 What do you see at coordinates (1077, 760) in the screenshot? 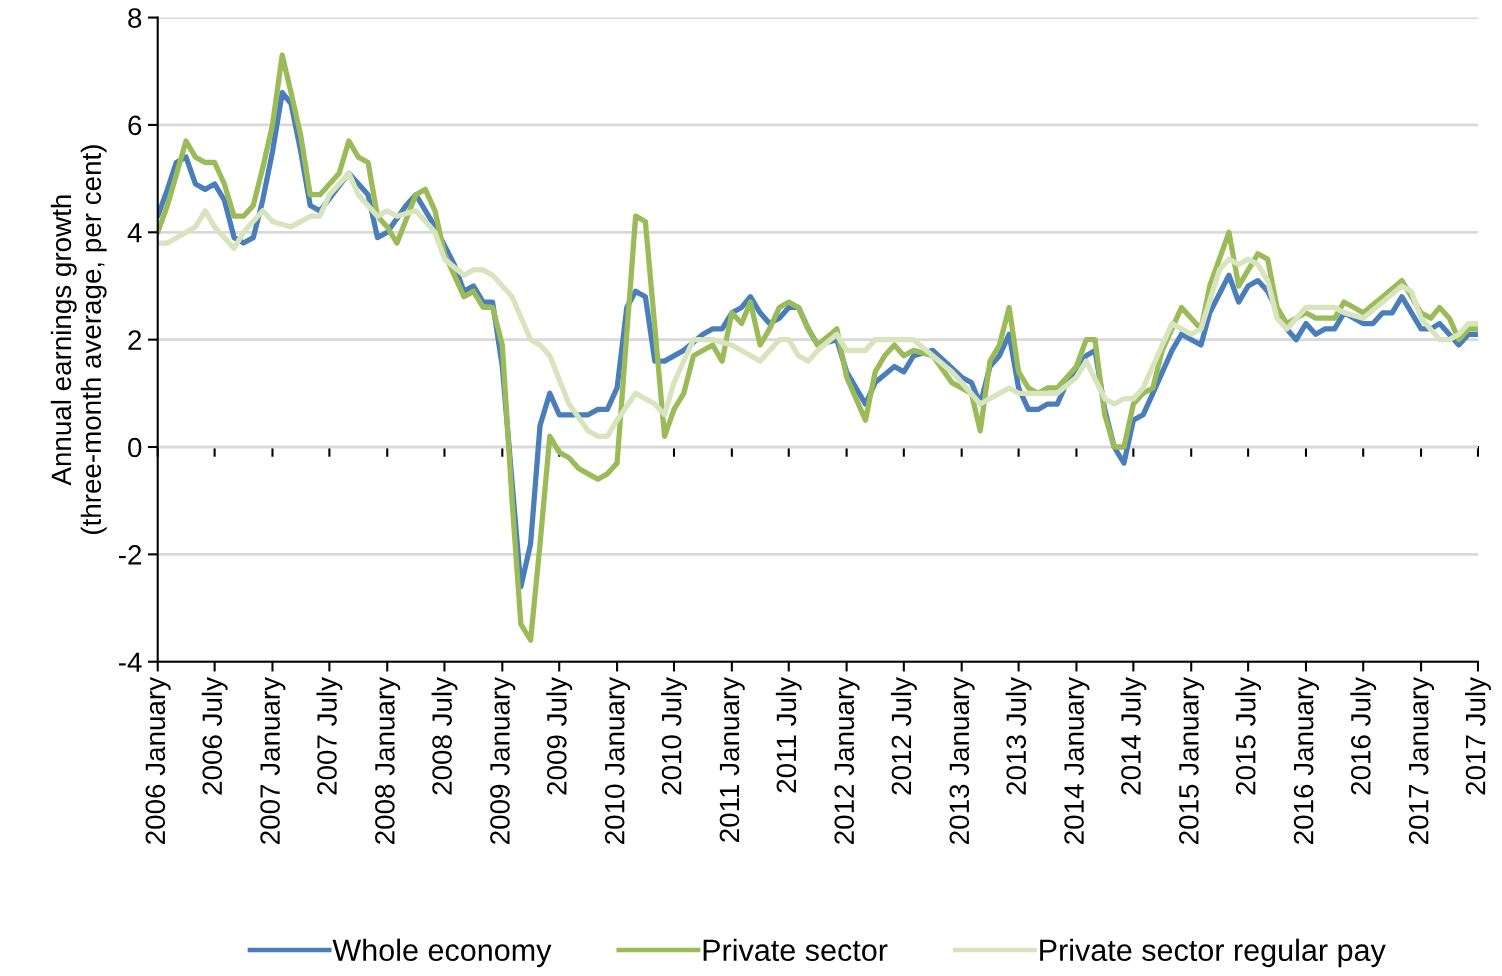
I see `x-tick-label: 2014 January` at bounding box center [1077, 760].